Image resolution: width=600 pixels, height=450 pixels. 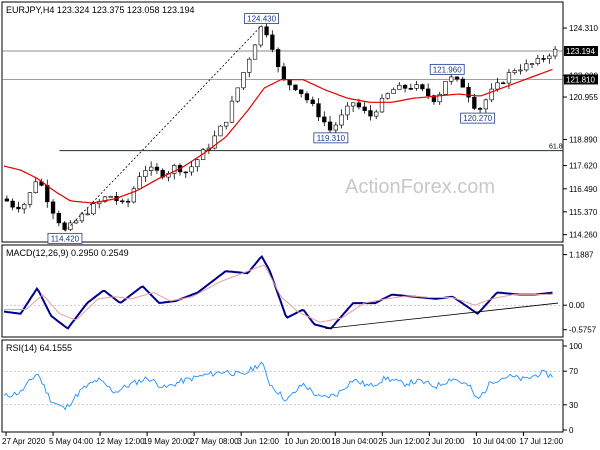 I want to click on price-label: 114.420, so click(x=65, y=238).